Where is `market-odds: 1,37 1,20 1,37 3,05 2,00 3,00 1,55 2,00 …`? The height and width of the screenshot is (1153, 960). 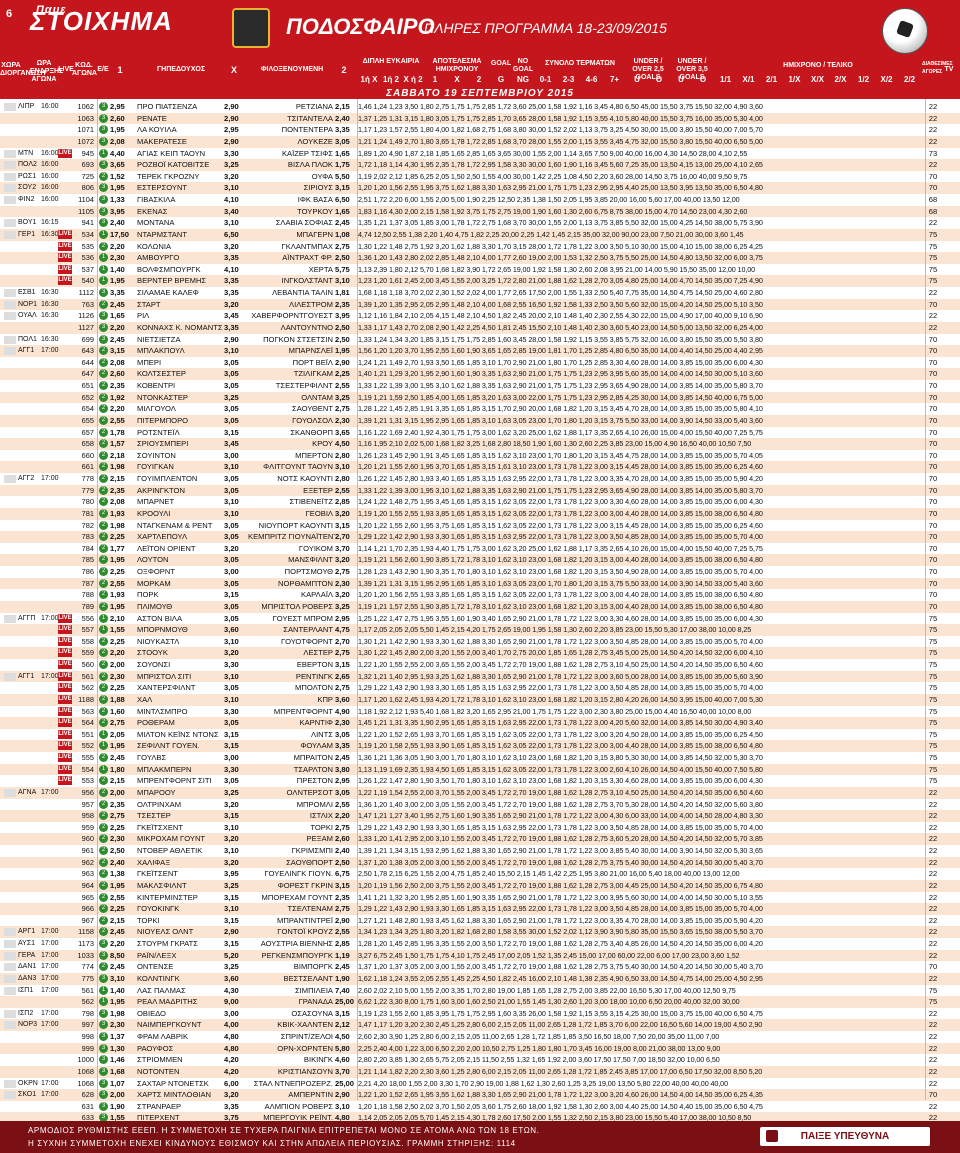 market-odds: 1,37 1,20 1,37 3,05 2,00 3,00 1,55 2,00 … is located at coordinates (560, 967).